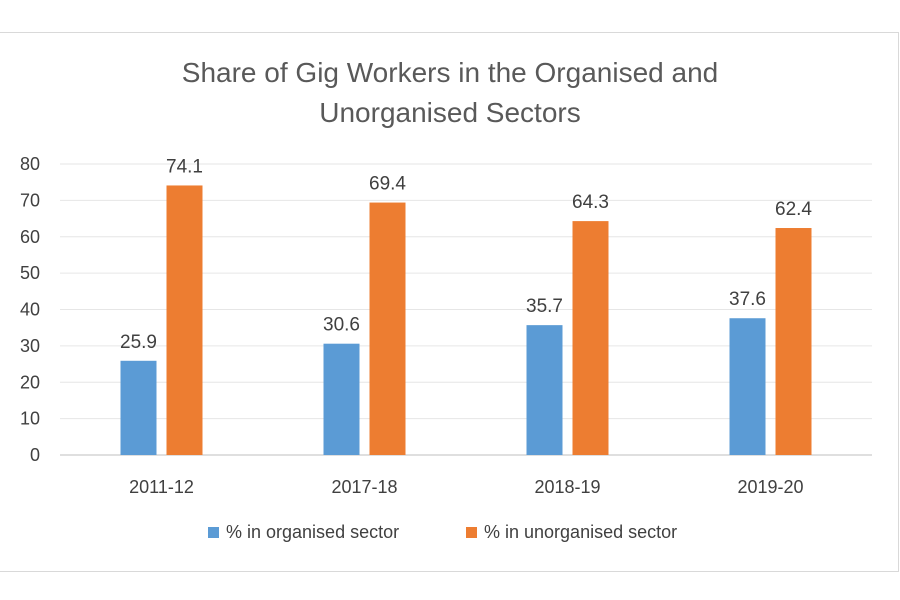  Describe the element at coordinates (793, 209) in the screenshot. I see `data-label: 62.4` at that location.